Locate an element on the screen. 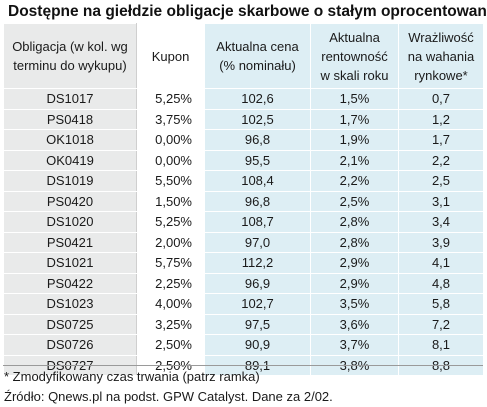 The height and width of the screenshot is (407, 487). sensitivity-cell: 5,8 is located at coordinates (441, 304).